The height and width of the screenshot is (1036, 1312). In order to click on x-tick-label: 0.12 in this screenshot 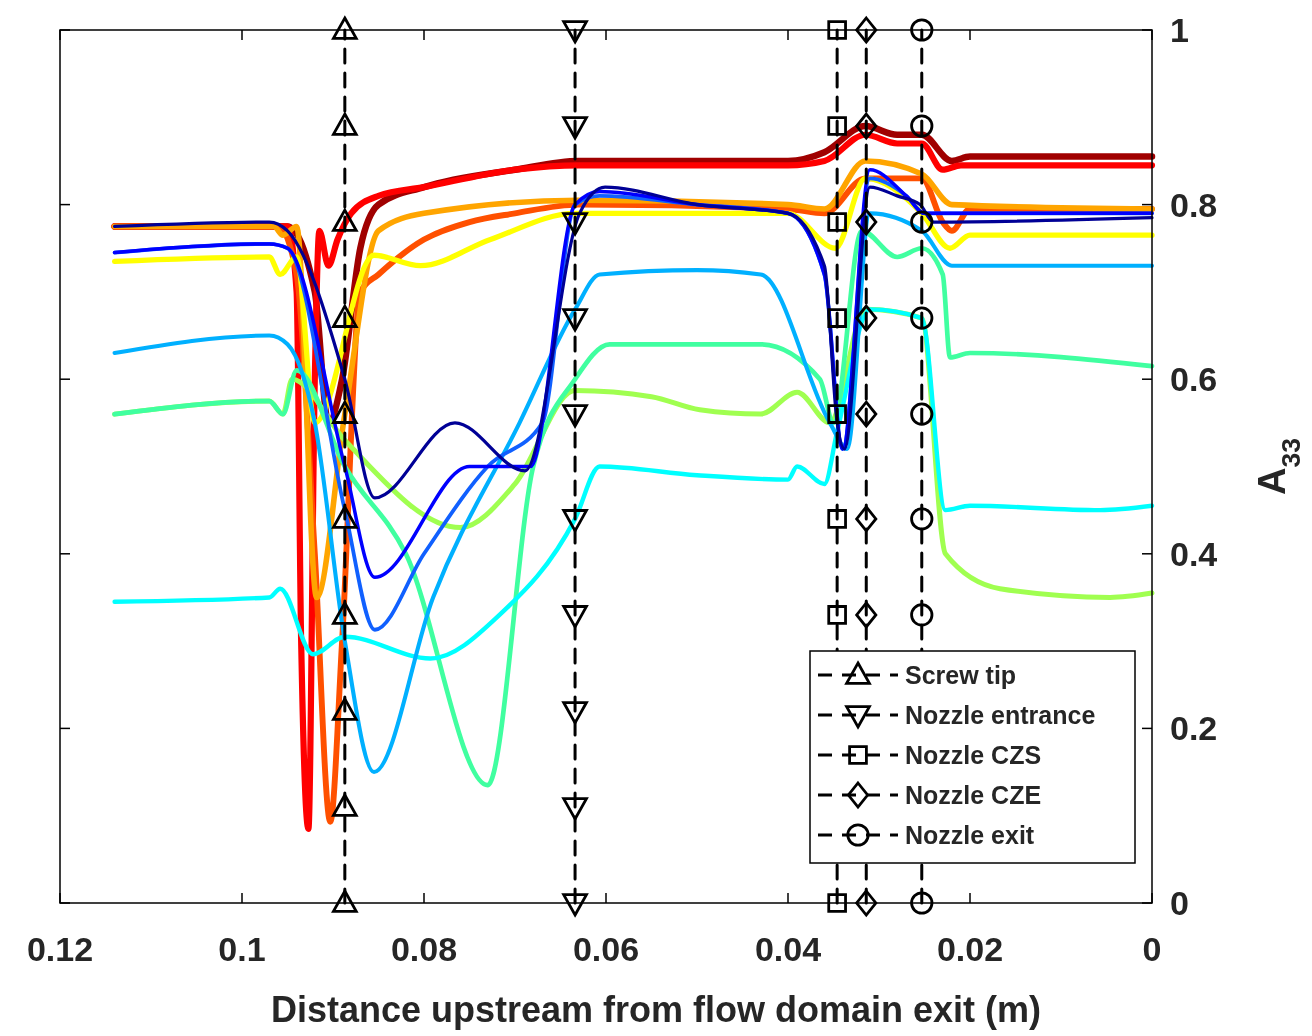, I will do `click(60, 949)`.